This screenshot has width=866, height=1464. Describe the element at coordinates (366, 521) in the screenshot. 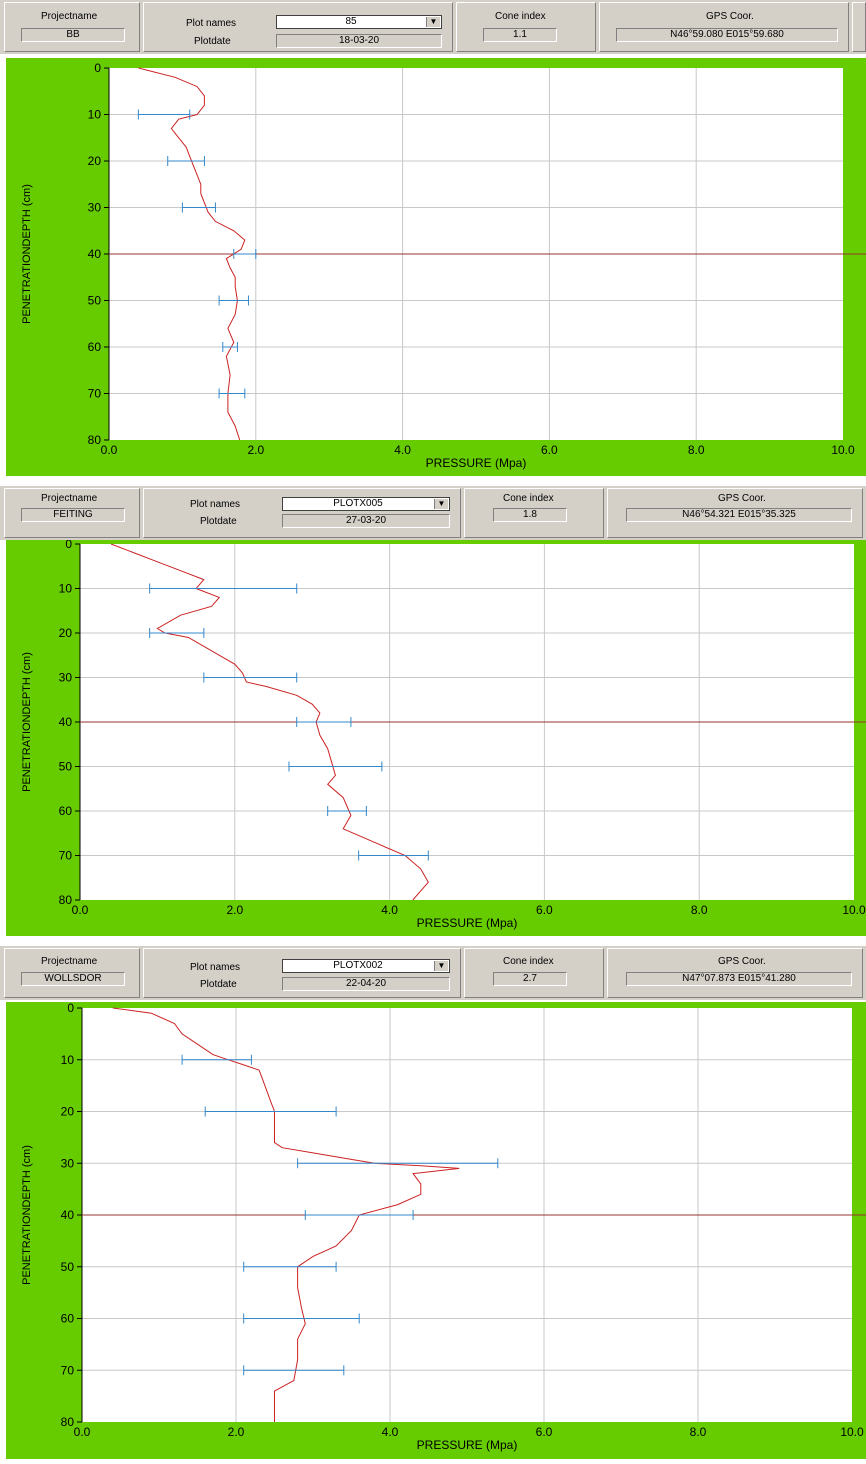

I see `plotdate-field: 27-03-20` at that location.